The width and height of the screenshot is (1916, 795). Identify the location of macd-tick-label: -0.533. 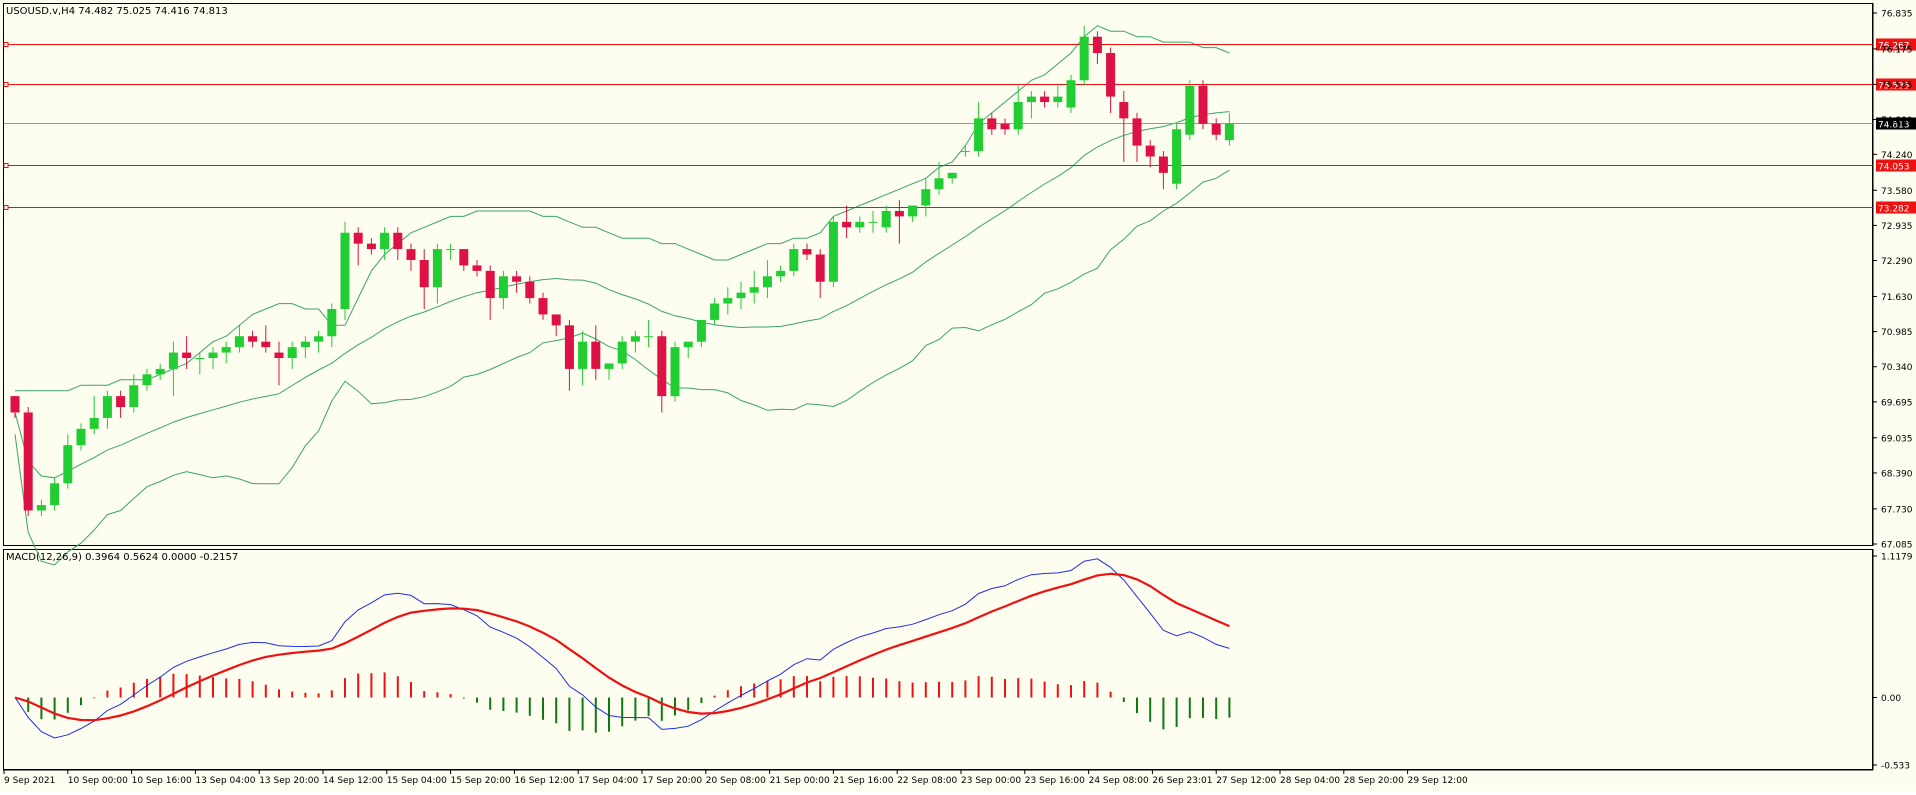
(1895, 767).